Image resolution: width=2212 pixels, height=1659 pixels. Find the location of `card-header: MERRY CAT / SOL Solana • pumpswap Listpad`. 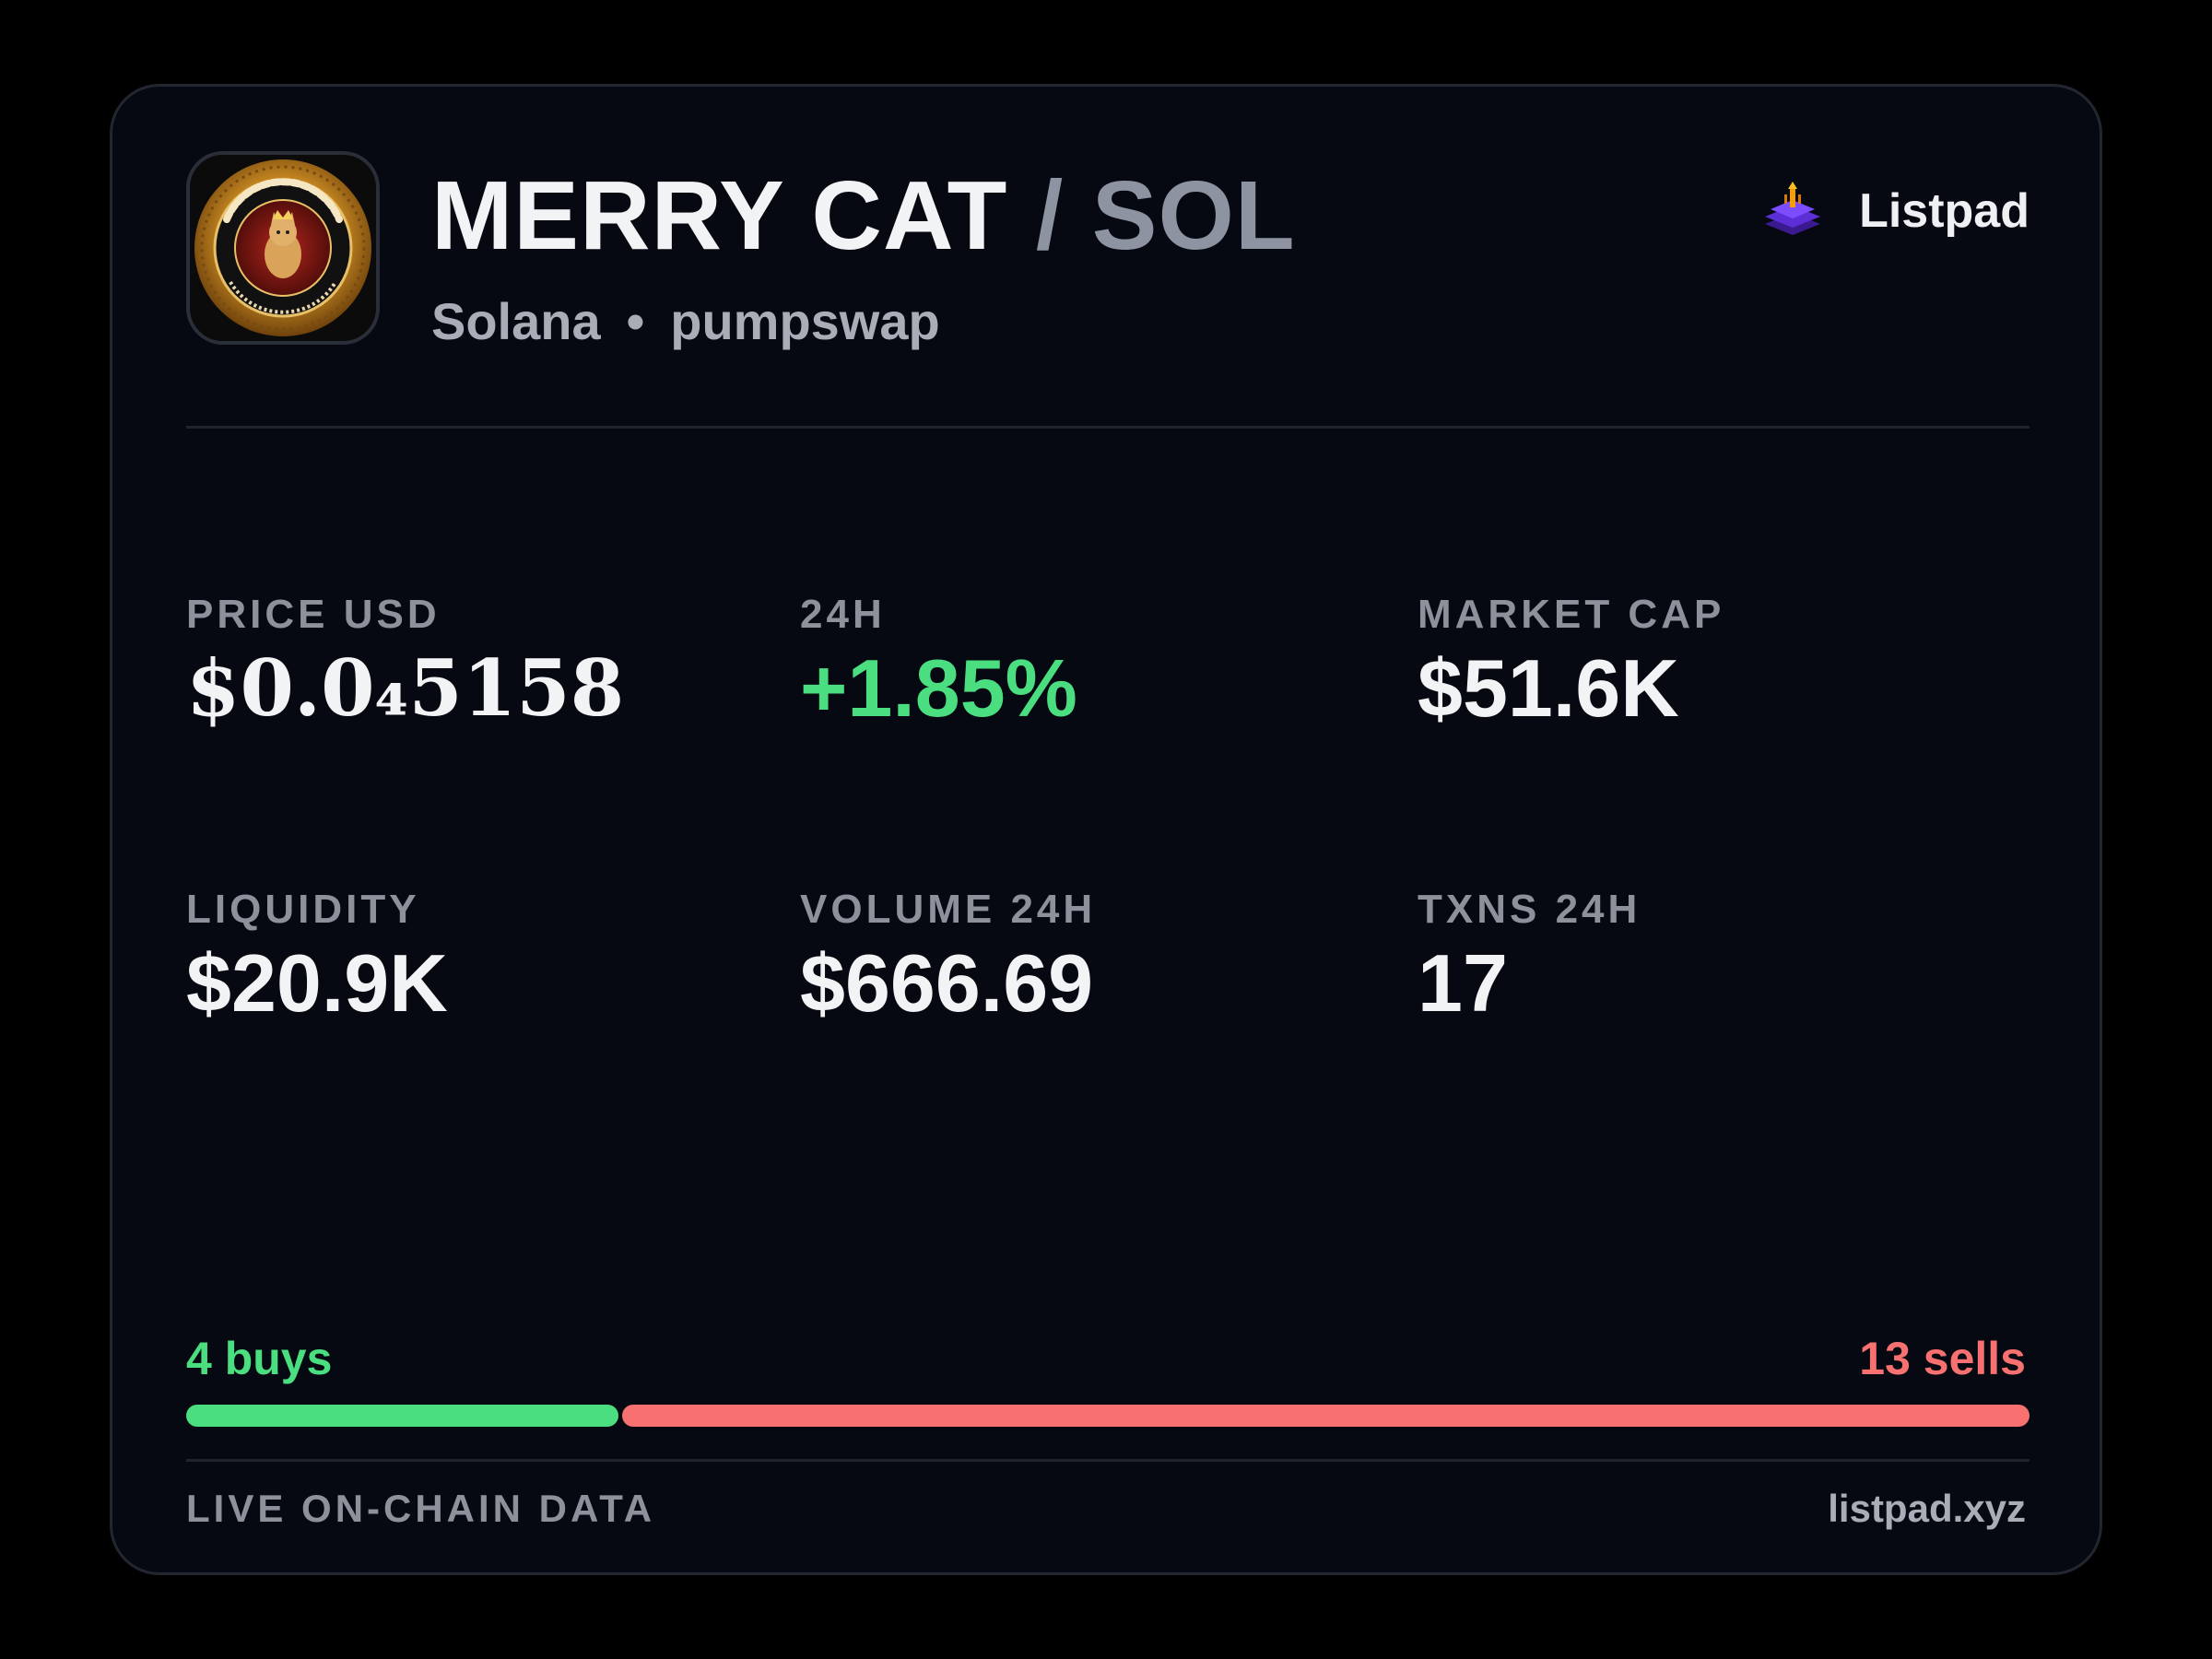

card-header: MERRY CAT / SOL Solana • pumpswap Listpad is located at coordinates (1108, 250).